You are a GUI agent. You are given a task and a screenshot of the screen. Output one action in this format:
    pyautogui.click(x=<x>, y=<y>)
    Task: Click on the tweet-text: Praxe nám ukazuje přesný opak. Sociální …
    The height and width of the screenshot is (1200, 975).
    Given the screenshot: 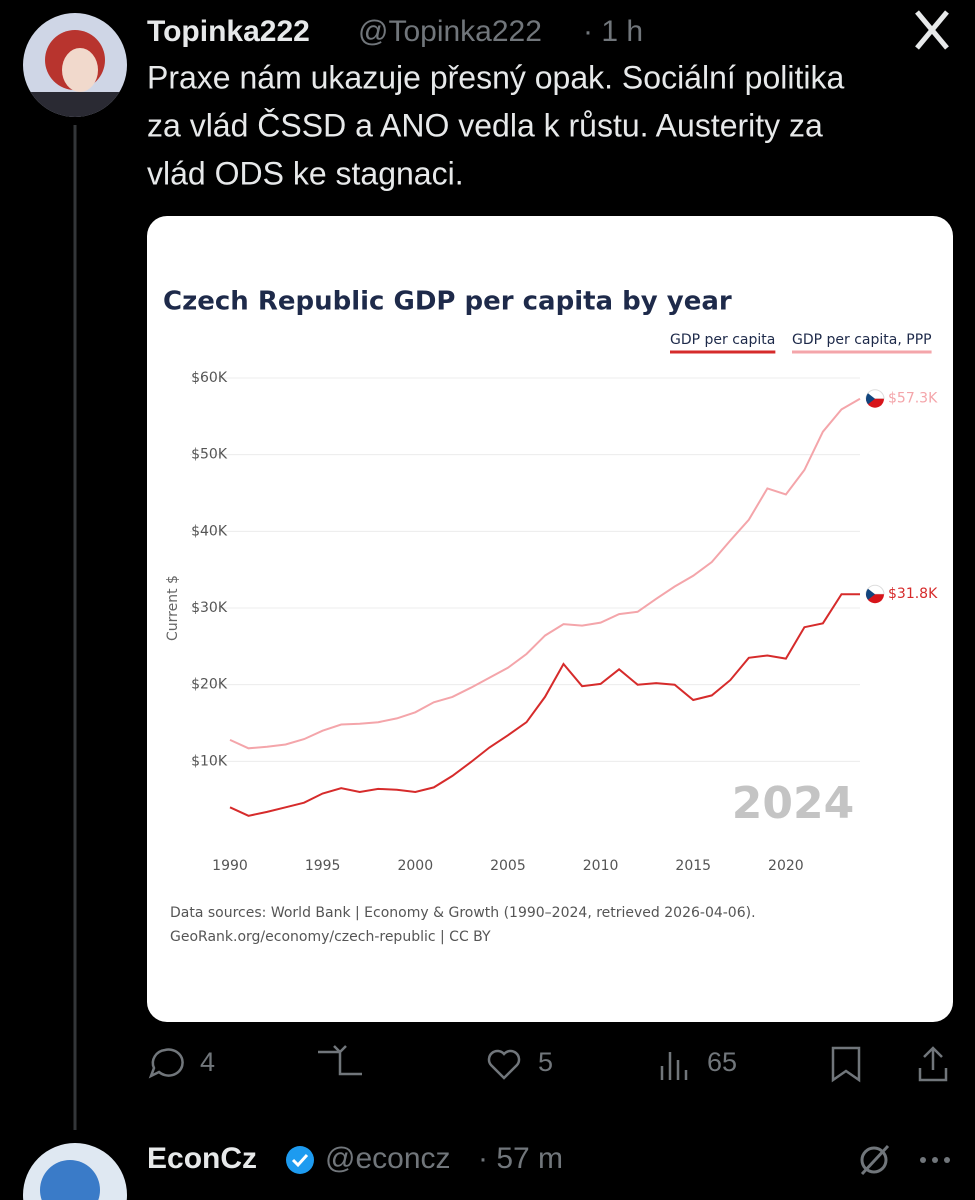 What is the action you would take?
    pyautogui.click(x=495, y=77)
    